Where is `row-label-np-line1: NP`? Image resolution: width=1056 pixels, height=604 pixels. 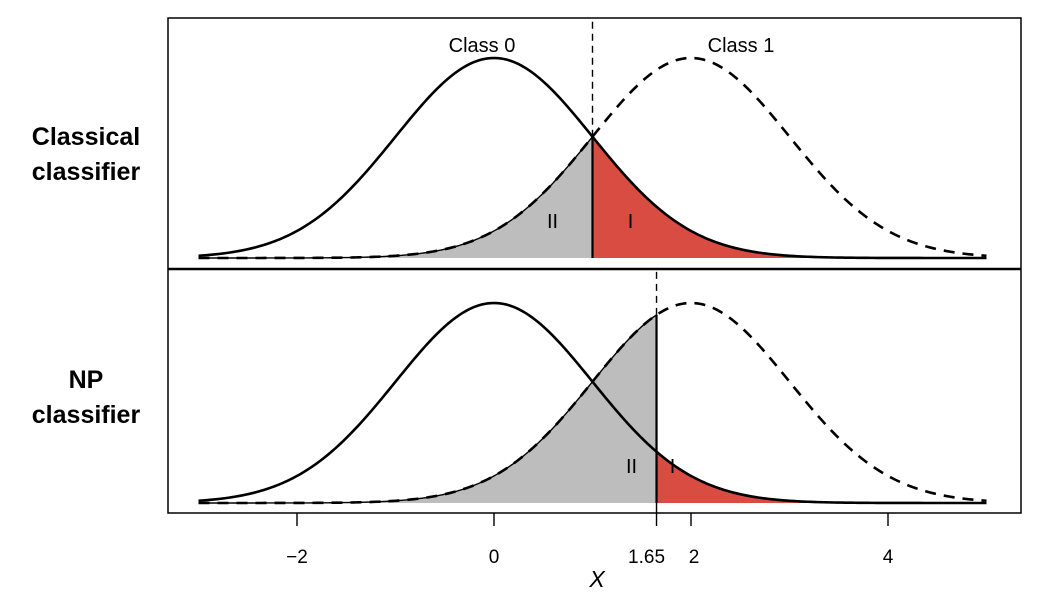
row-label-np-line1: NP is located at coordinates (86, 380).